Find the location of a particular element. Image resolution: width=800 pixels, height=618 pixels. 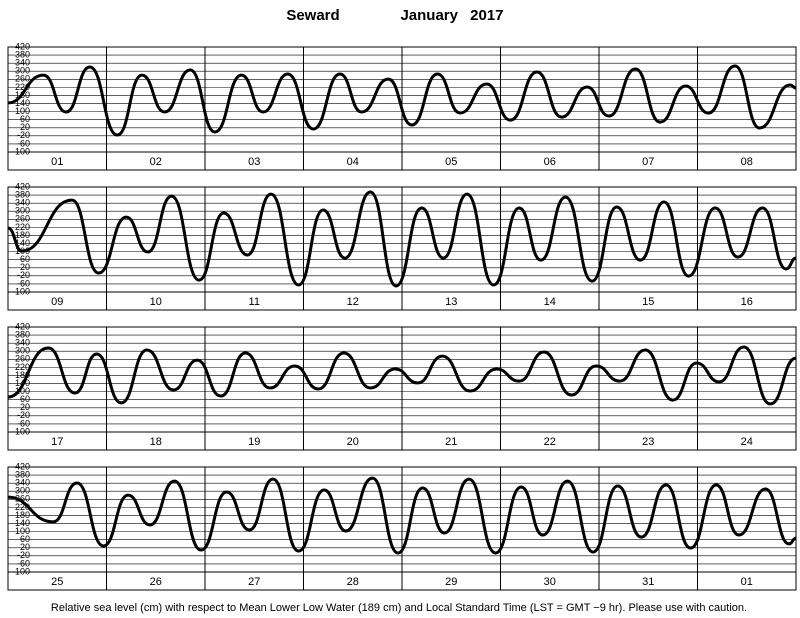

day-label: 15 is located at coordinates (648, 302).